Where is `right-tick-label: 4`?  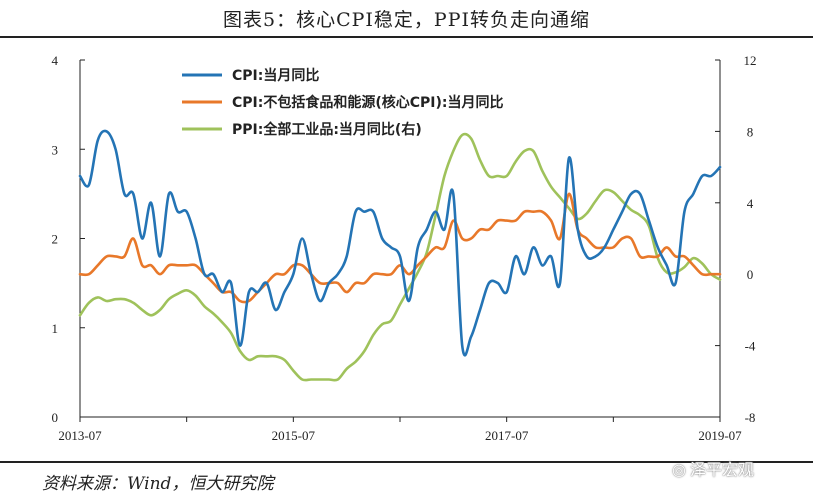 right-tick-label: 4 is located at coordinates (750, 203).